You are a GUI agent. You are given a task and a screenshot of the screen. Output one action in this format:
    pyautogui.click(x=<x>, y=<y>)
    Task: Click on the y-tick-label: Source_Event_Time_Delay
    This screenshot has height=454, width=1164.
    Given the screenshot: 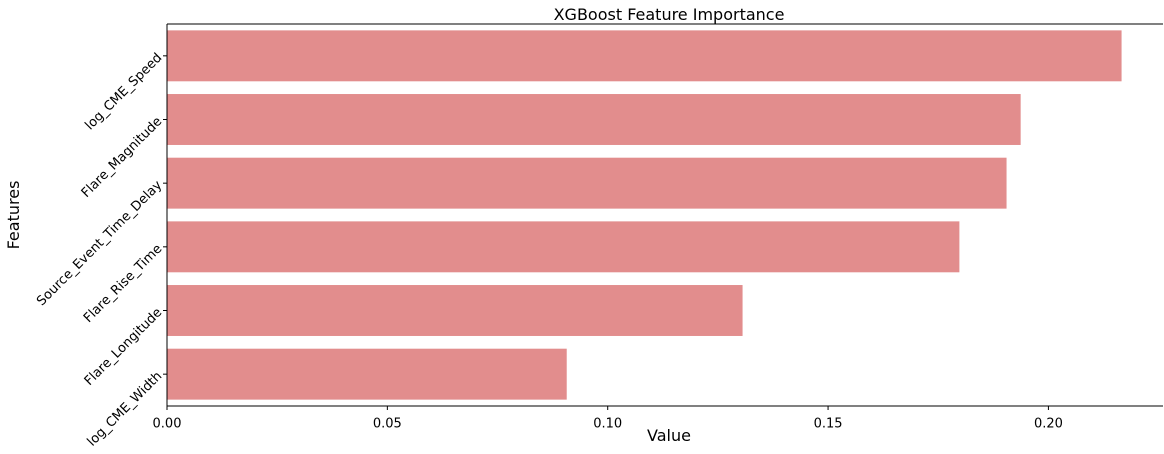 What is the action you would take?
    pyautogui.click(x=99, y=243)
    